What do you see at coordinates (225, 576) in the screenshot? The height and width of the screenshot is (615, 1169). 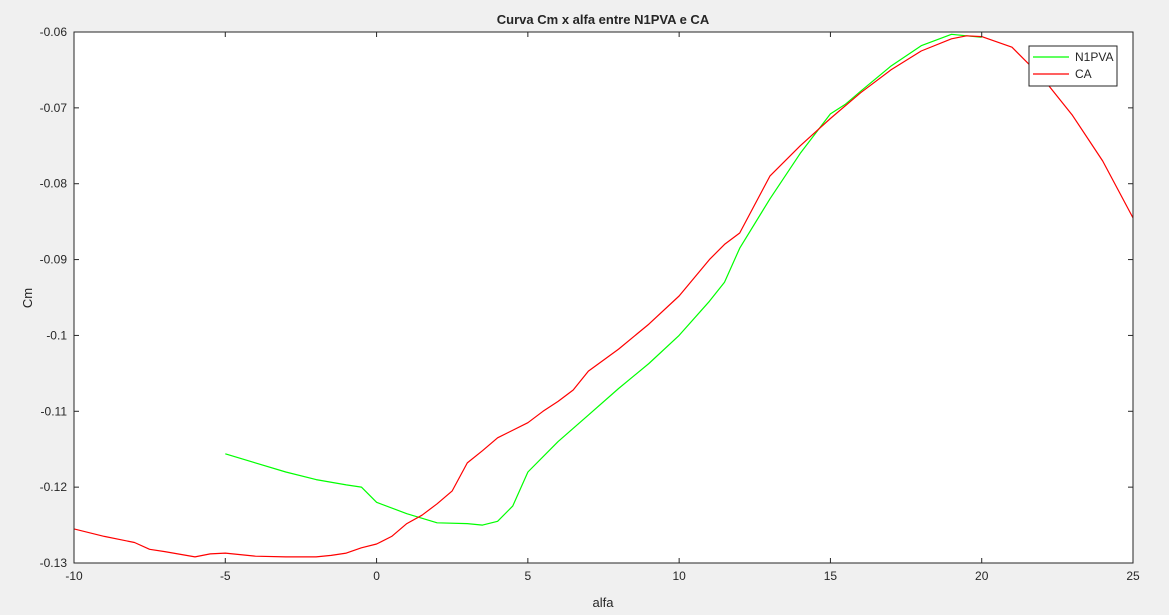 I see `x-tick-label: -5` at bounding box center [225, 576].